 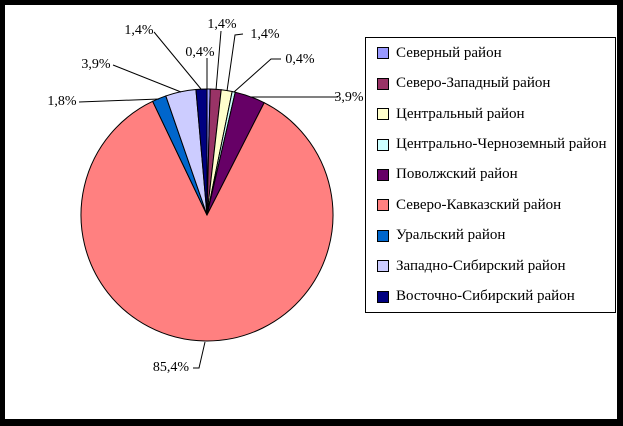 I want to click on legend-label-7: Западно-Сибирский район, so click(x=481, y=265).